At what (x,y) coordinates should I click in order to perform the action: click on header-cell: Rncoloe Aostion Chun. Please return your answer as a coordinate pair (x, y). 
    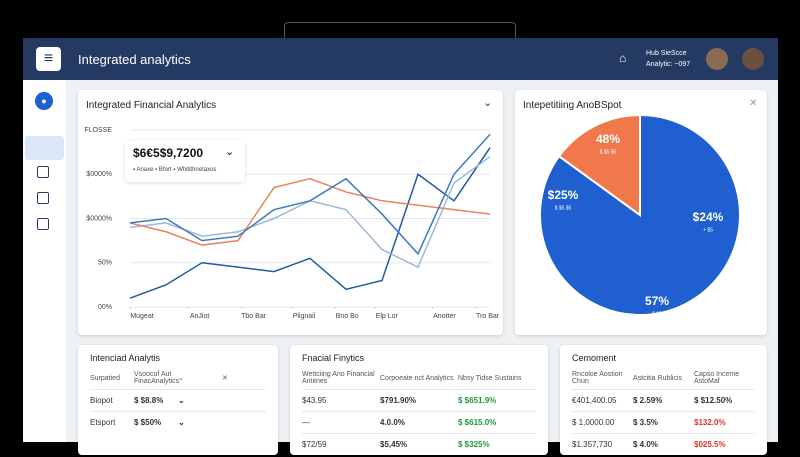
    Looking at the image, I should click on (597, 378).